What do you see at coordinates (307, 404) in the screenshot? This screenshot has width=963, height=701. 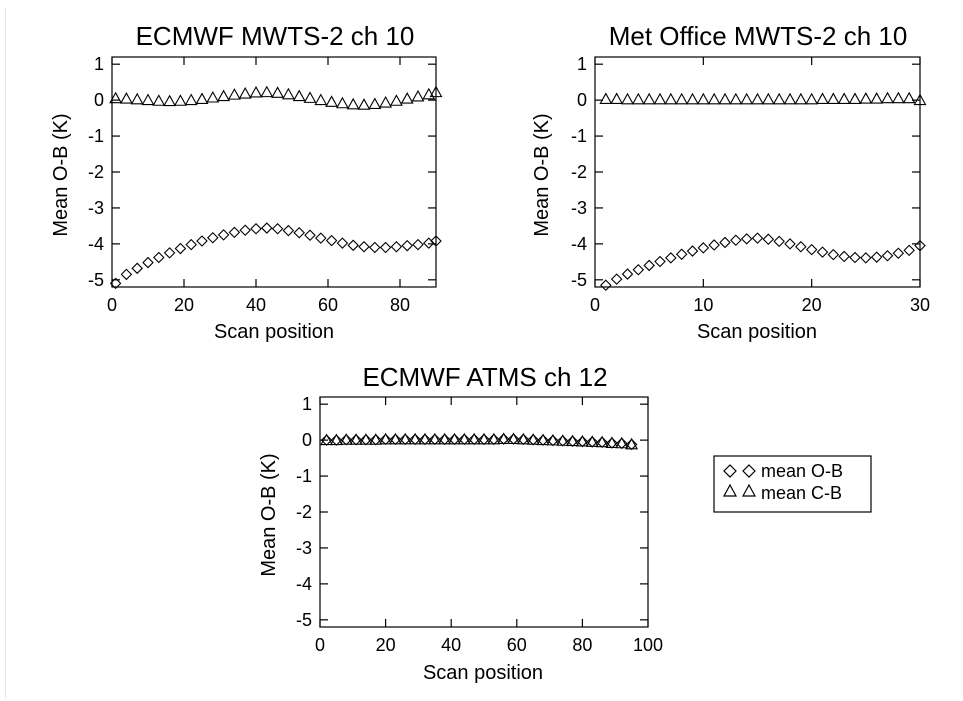 I see `y-tick-label: 1` at bounding box center [307, 404].